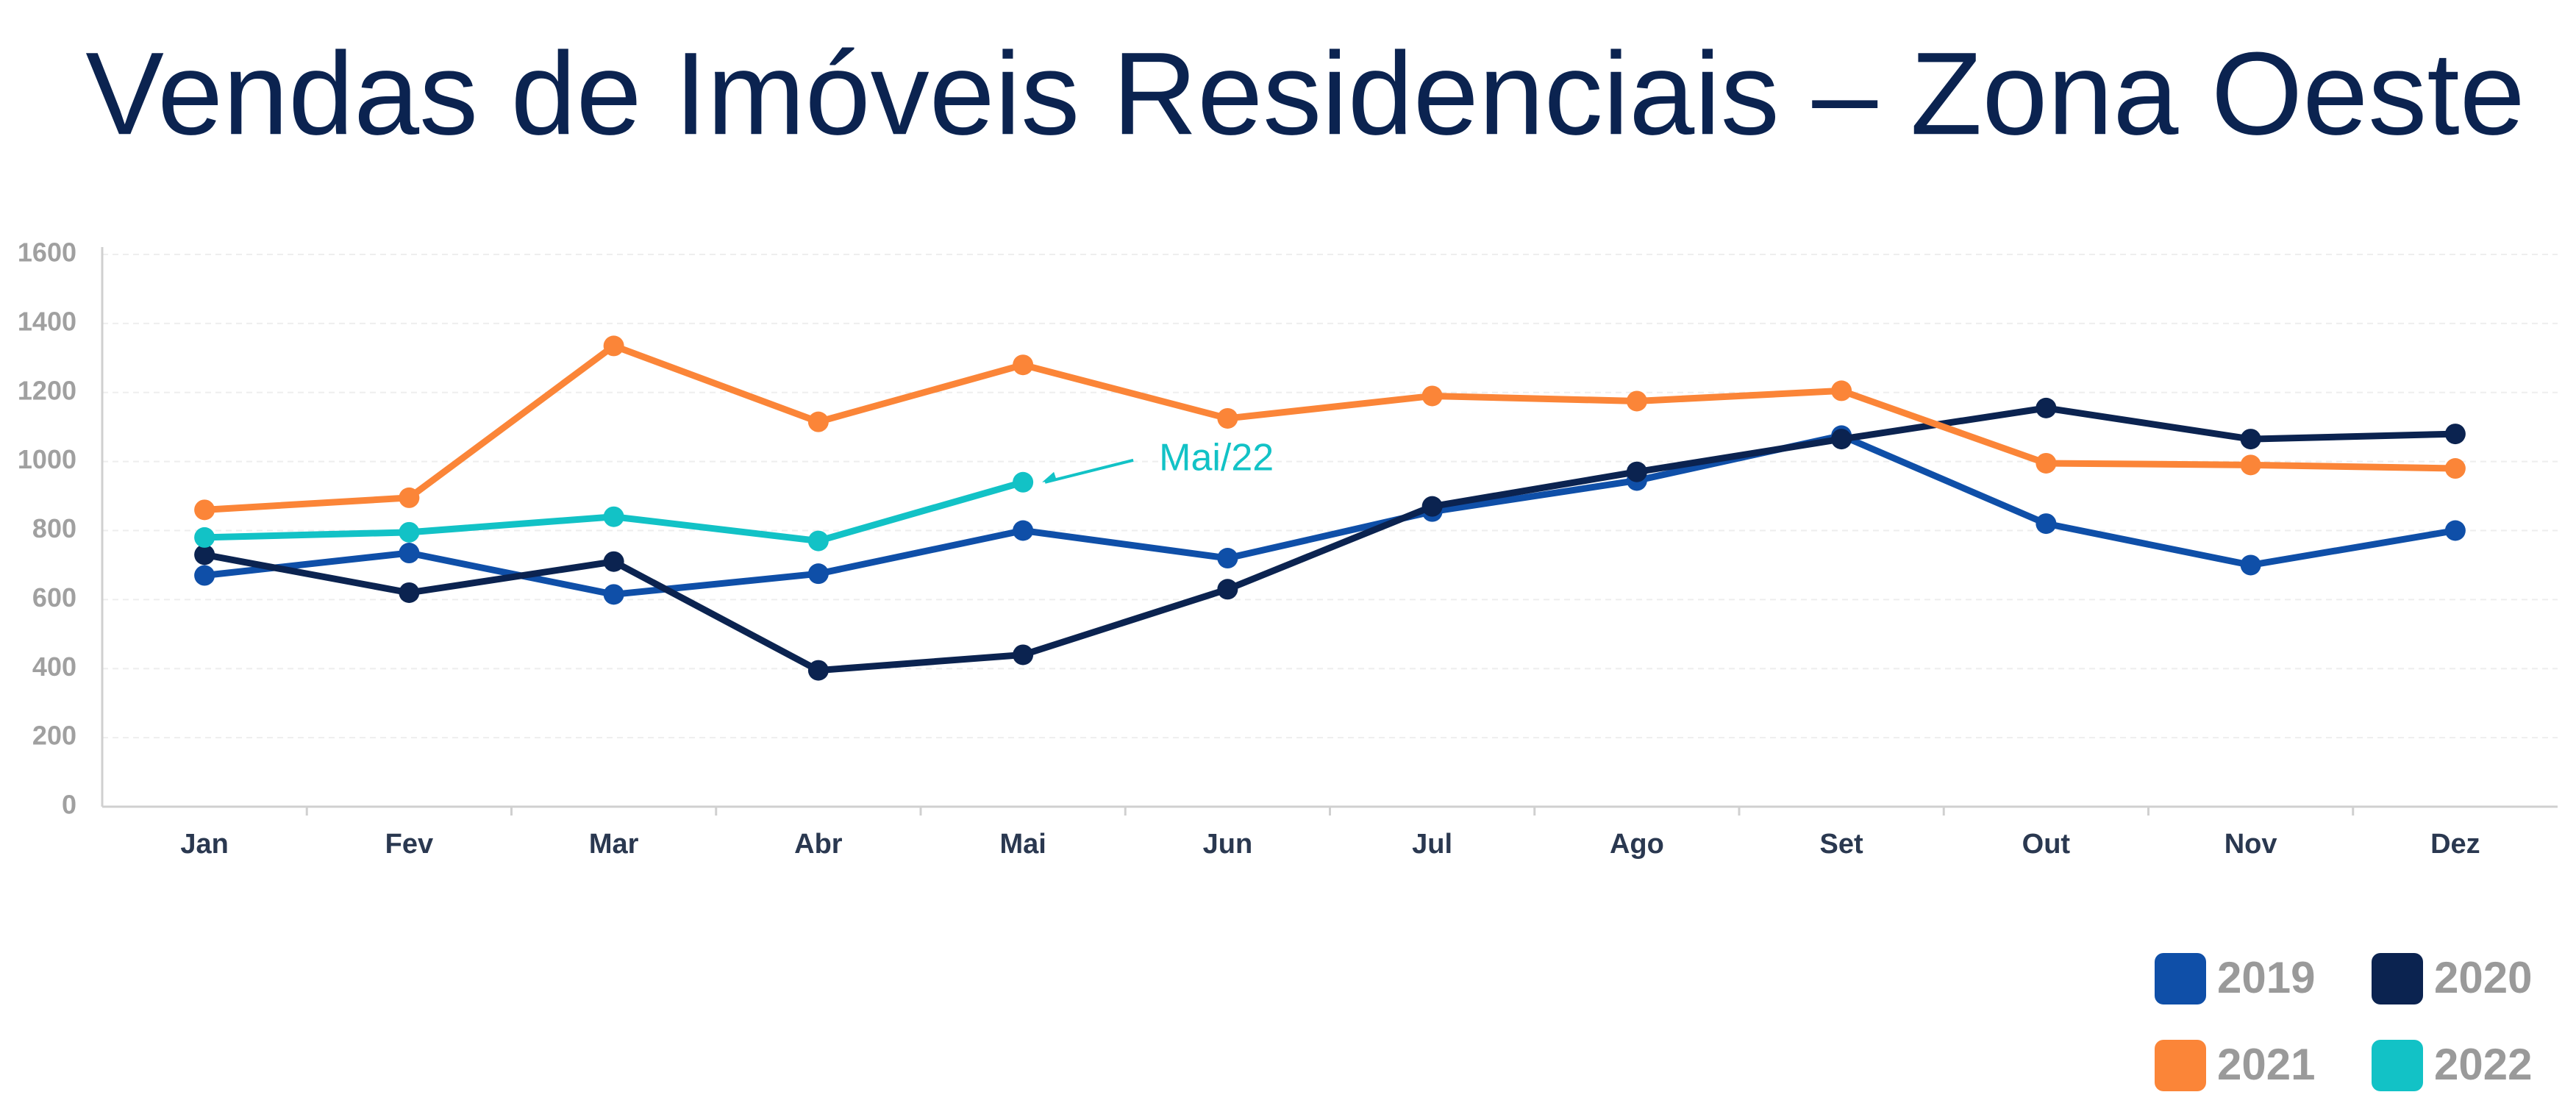 Image resolution: width=2576 pixels, height=1117 pixels. I want to click on x-tick-label: Jan, so click(204, 844).